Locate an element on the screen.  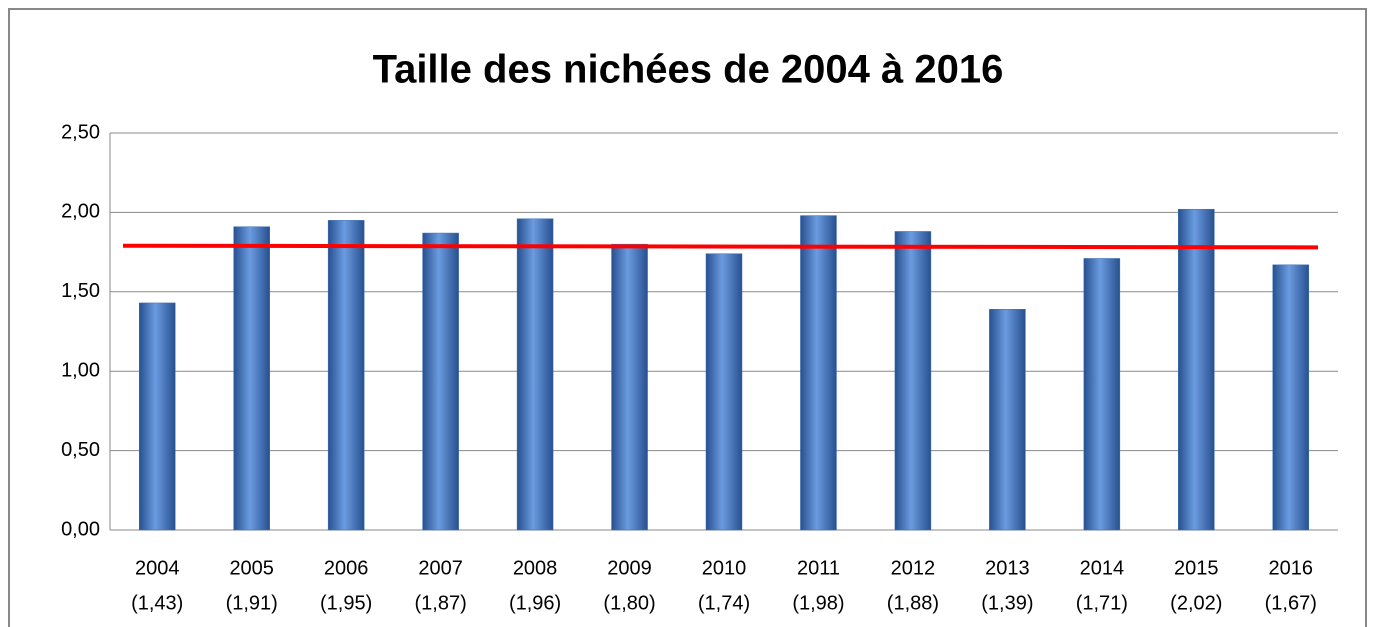
value-label: (1,39) is located at coordinates (1007, 603).